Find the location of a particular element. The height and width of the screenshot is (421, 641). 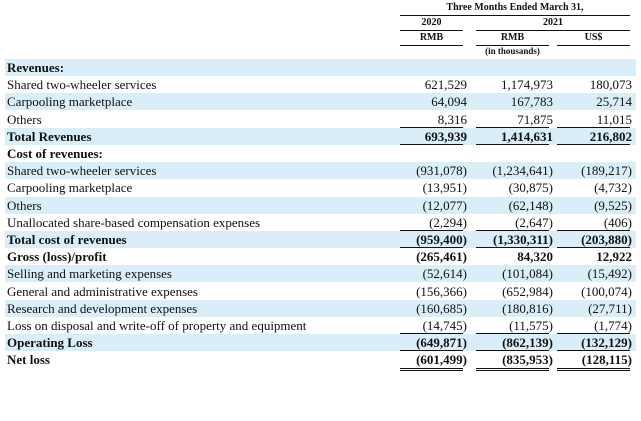

table-row: Others 8,316 71,875 11,015 is located at coordinates (320, 119).